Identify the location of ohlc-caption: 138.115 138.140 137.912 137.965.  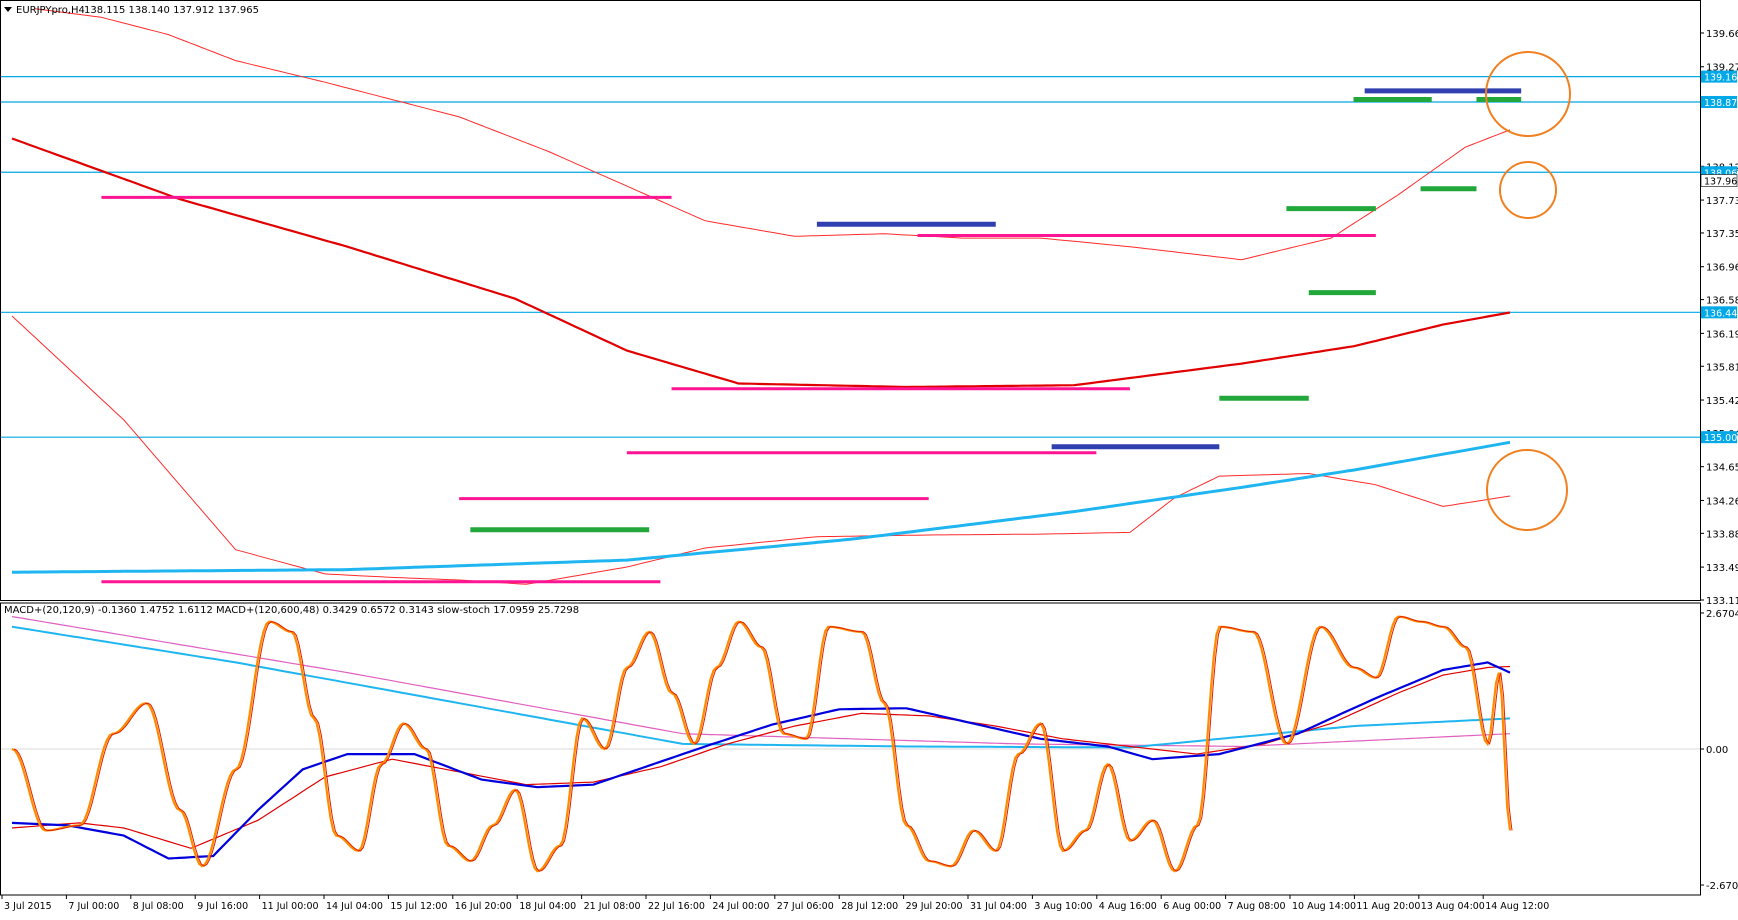
(171, 10).